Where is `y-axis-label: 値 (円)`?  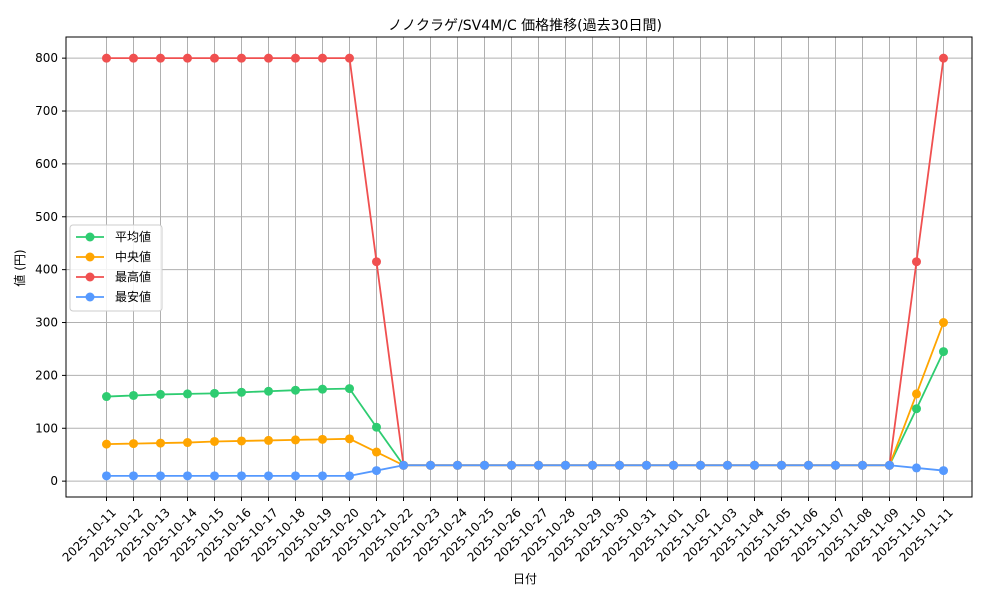 y-axis-label: 値 (円) is located at coordinates (19, 267).